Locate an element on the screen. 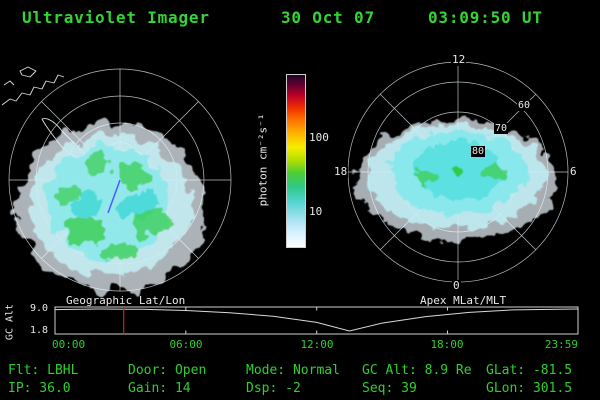  status-ip: IP: 36.0 is located at coordinates (39, 388).